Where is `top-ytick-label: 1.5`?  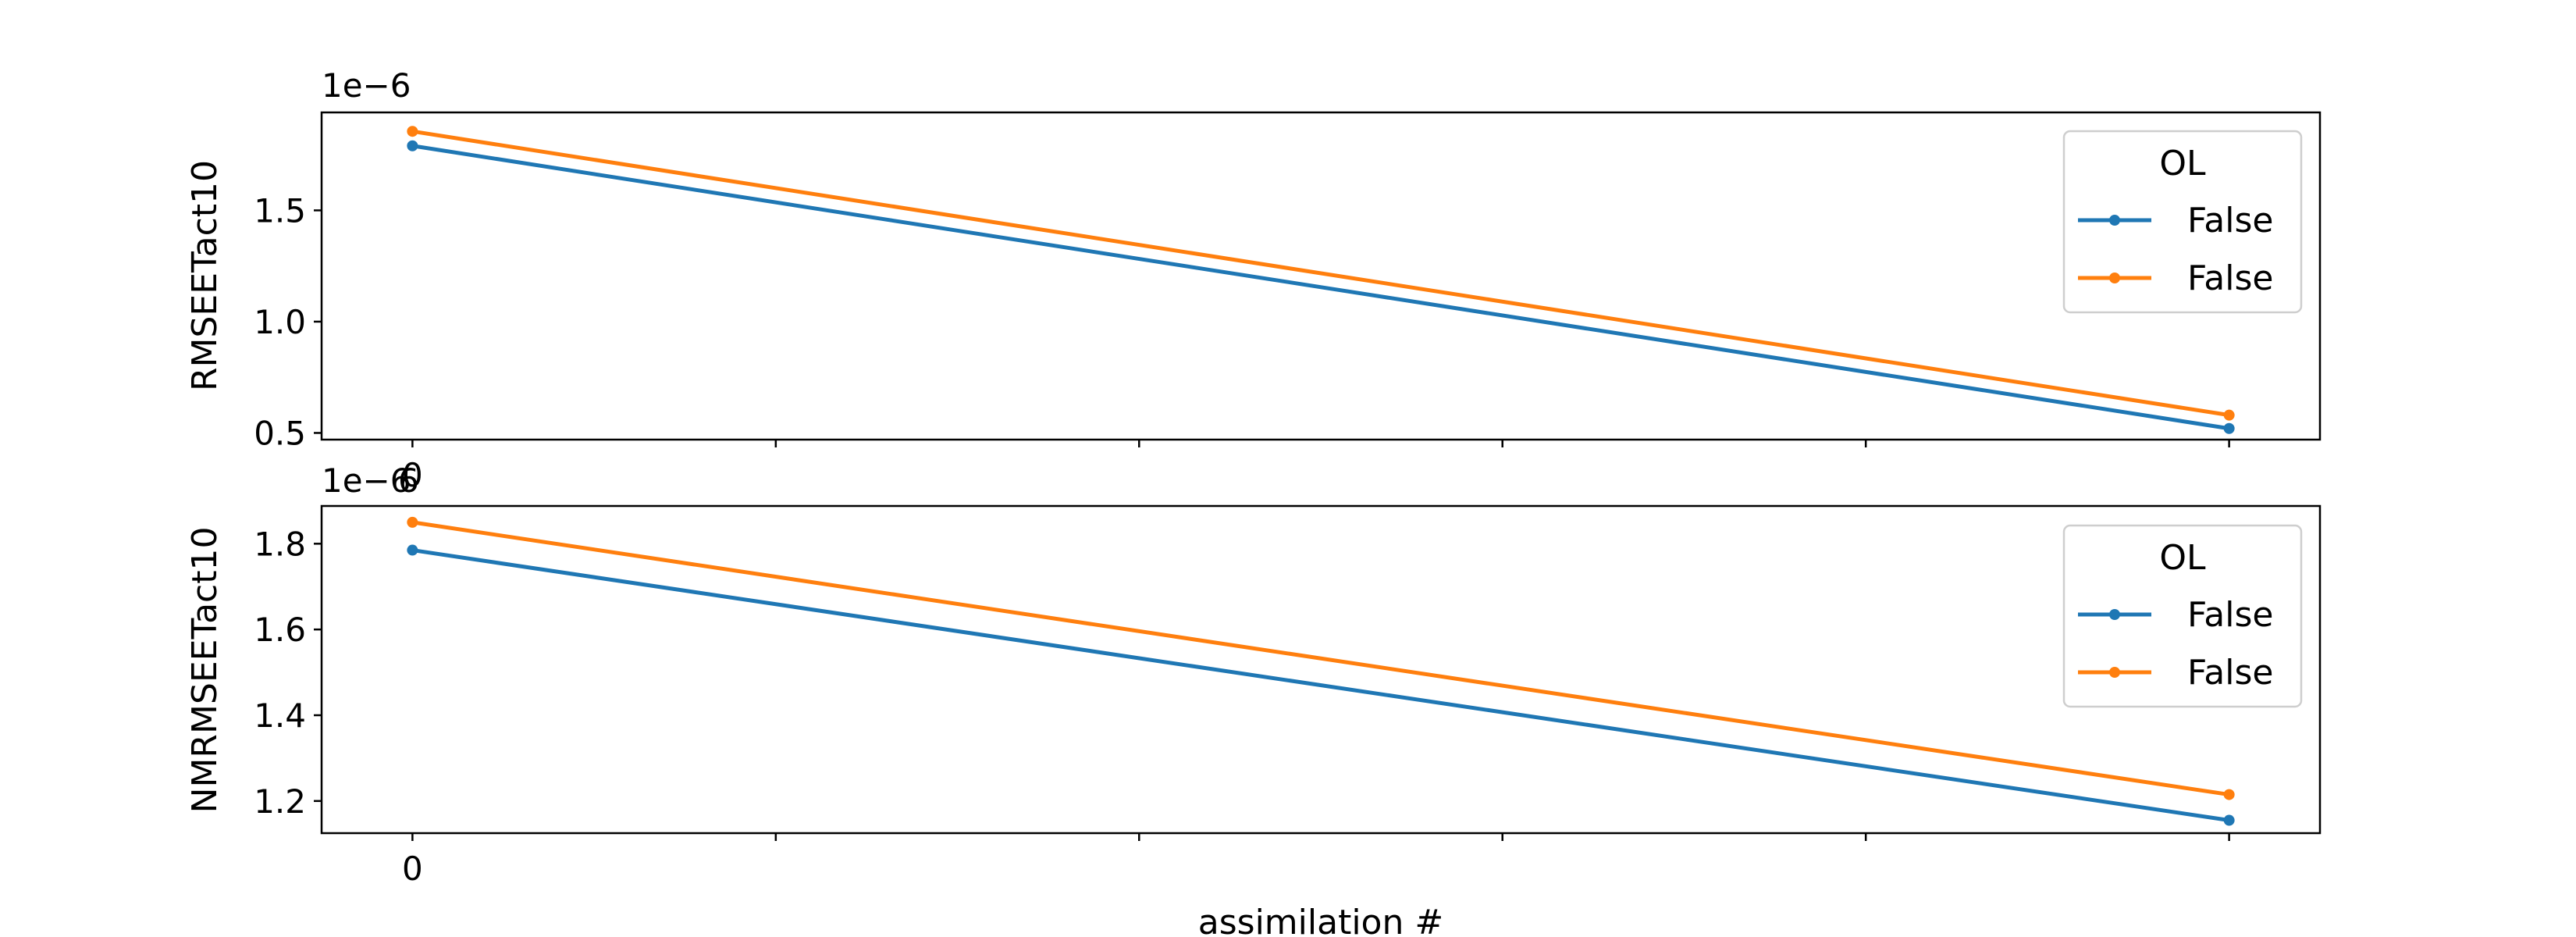 top-ytick-label: 1.5 is located at coordinates (280, 210).